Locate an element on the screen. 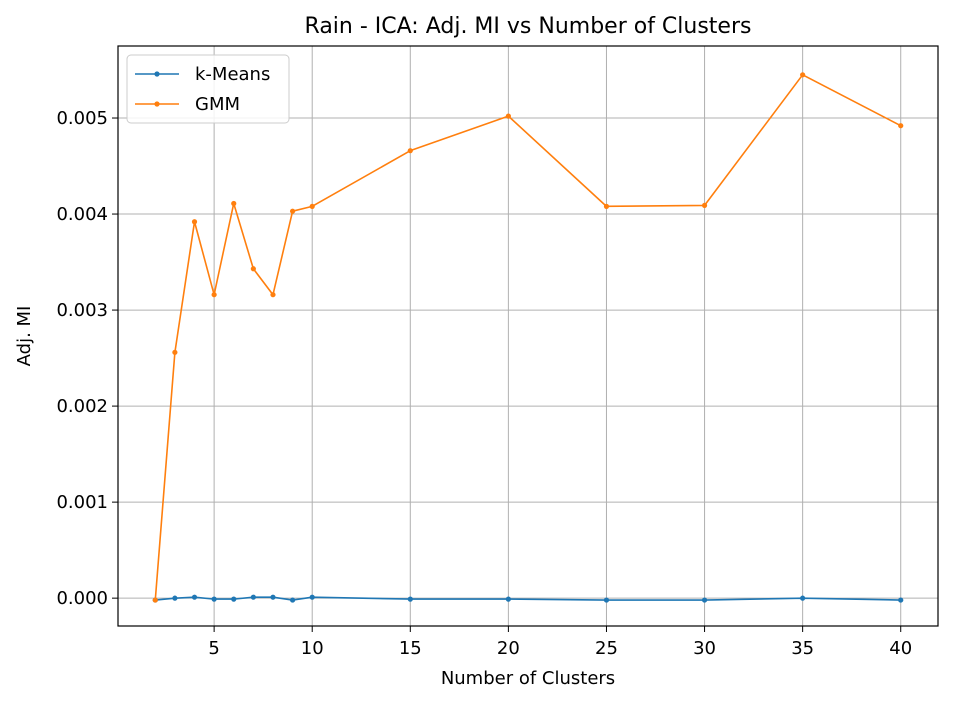 The height and width of the screenshot is (704, 957). legend-box is located at coordinates (208, 89).